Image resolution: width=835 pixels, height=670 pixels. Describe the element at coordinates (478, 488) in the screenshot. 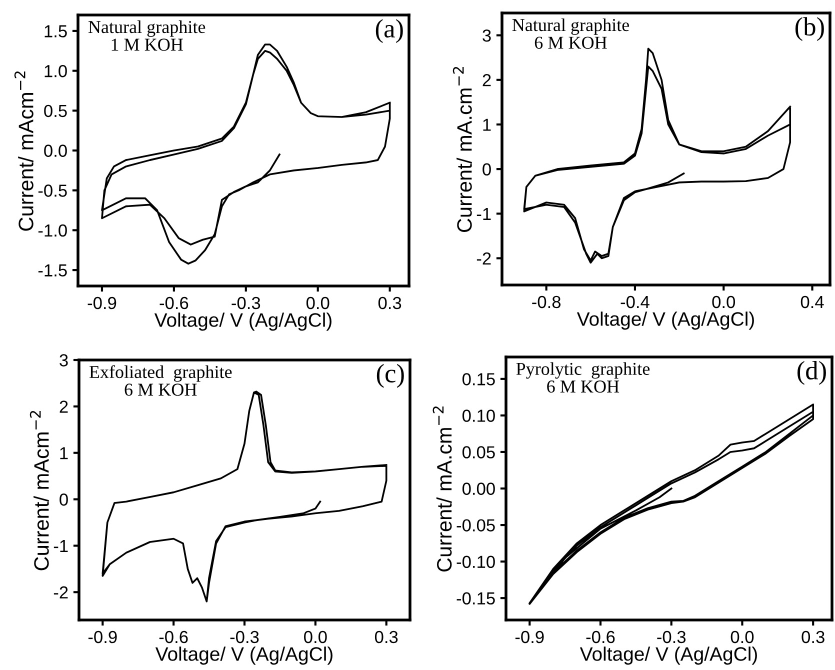

I see `y-tick-label: 0.00` at that location.